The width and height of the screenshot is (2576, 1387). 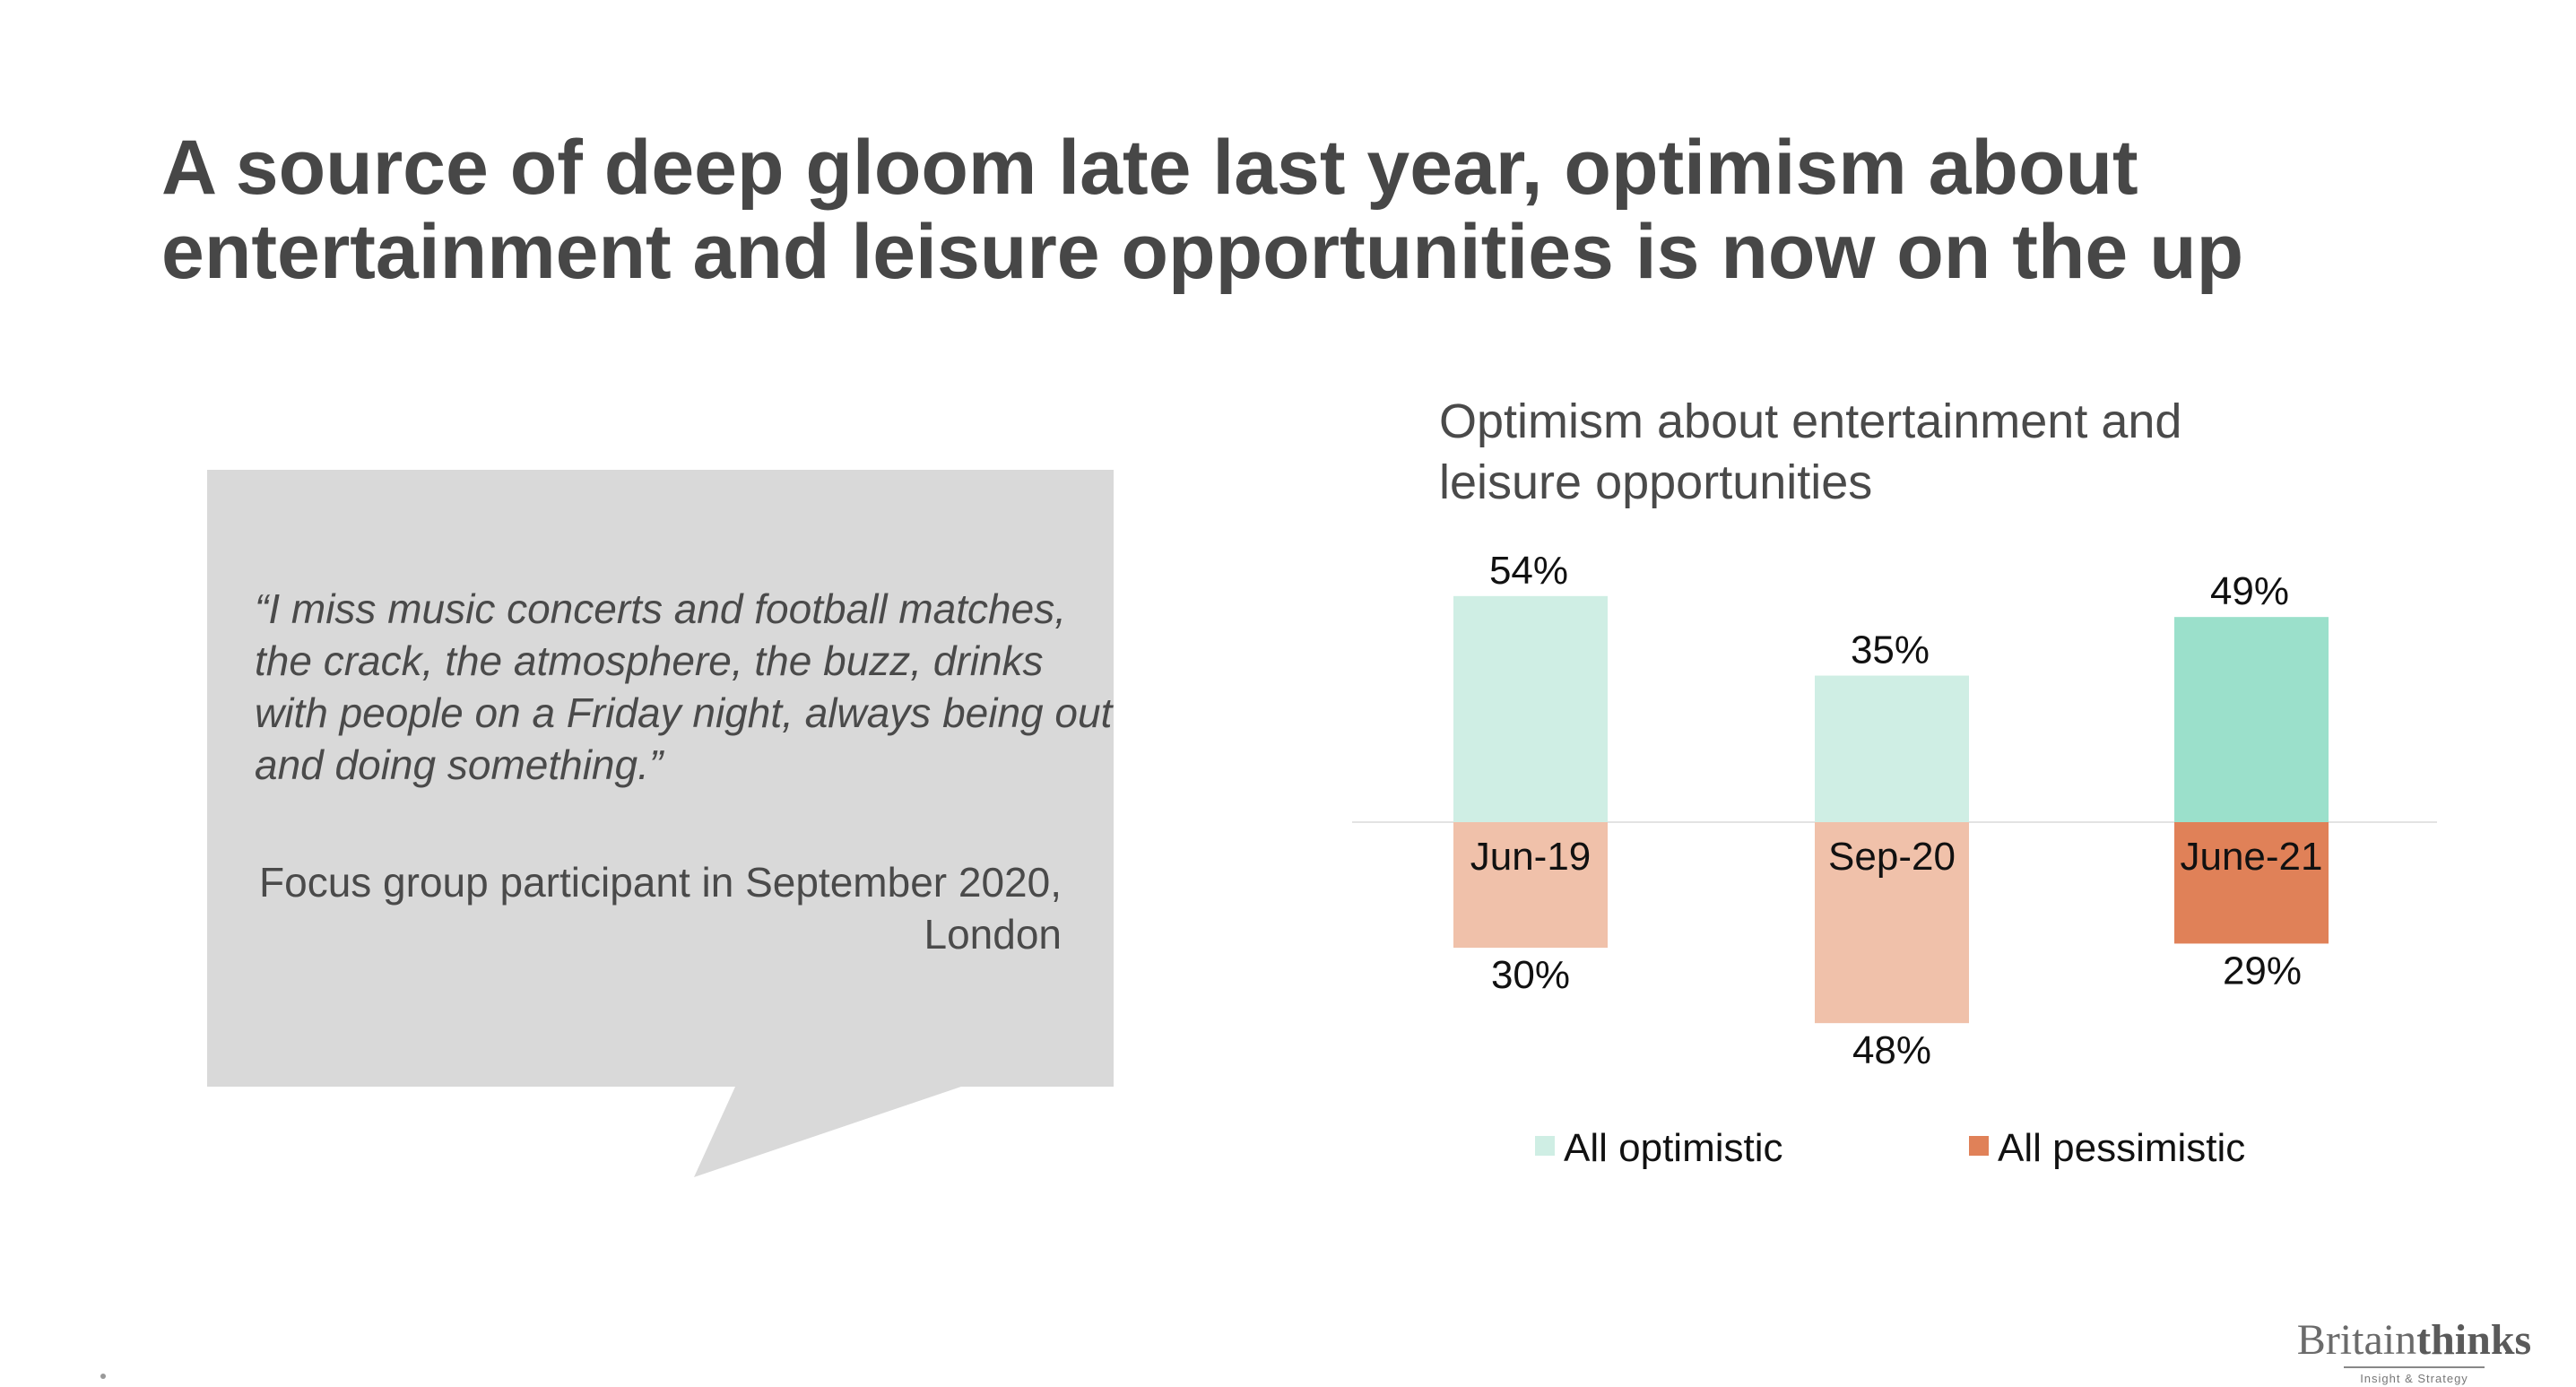 I want to click on page-marker, so click(x=103, y=1376).